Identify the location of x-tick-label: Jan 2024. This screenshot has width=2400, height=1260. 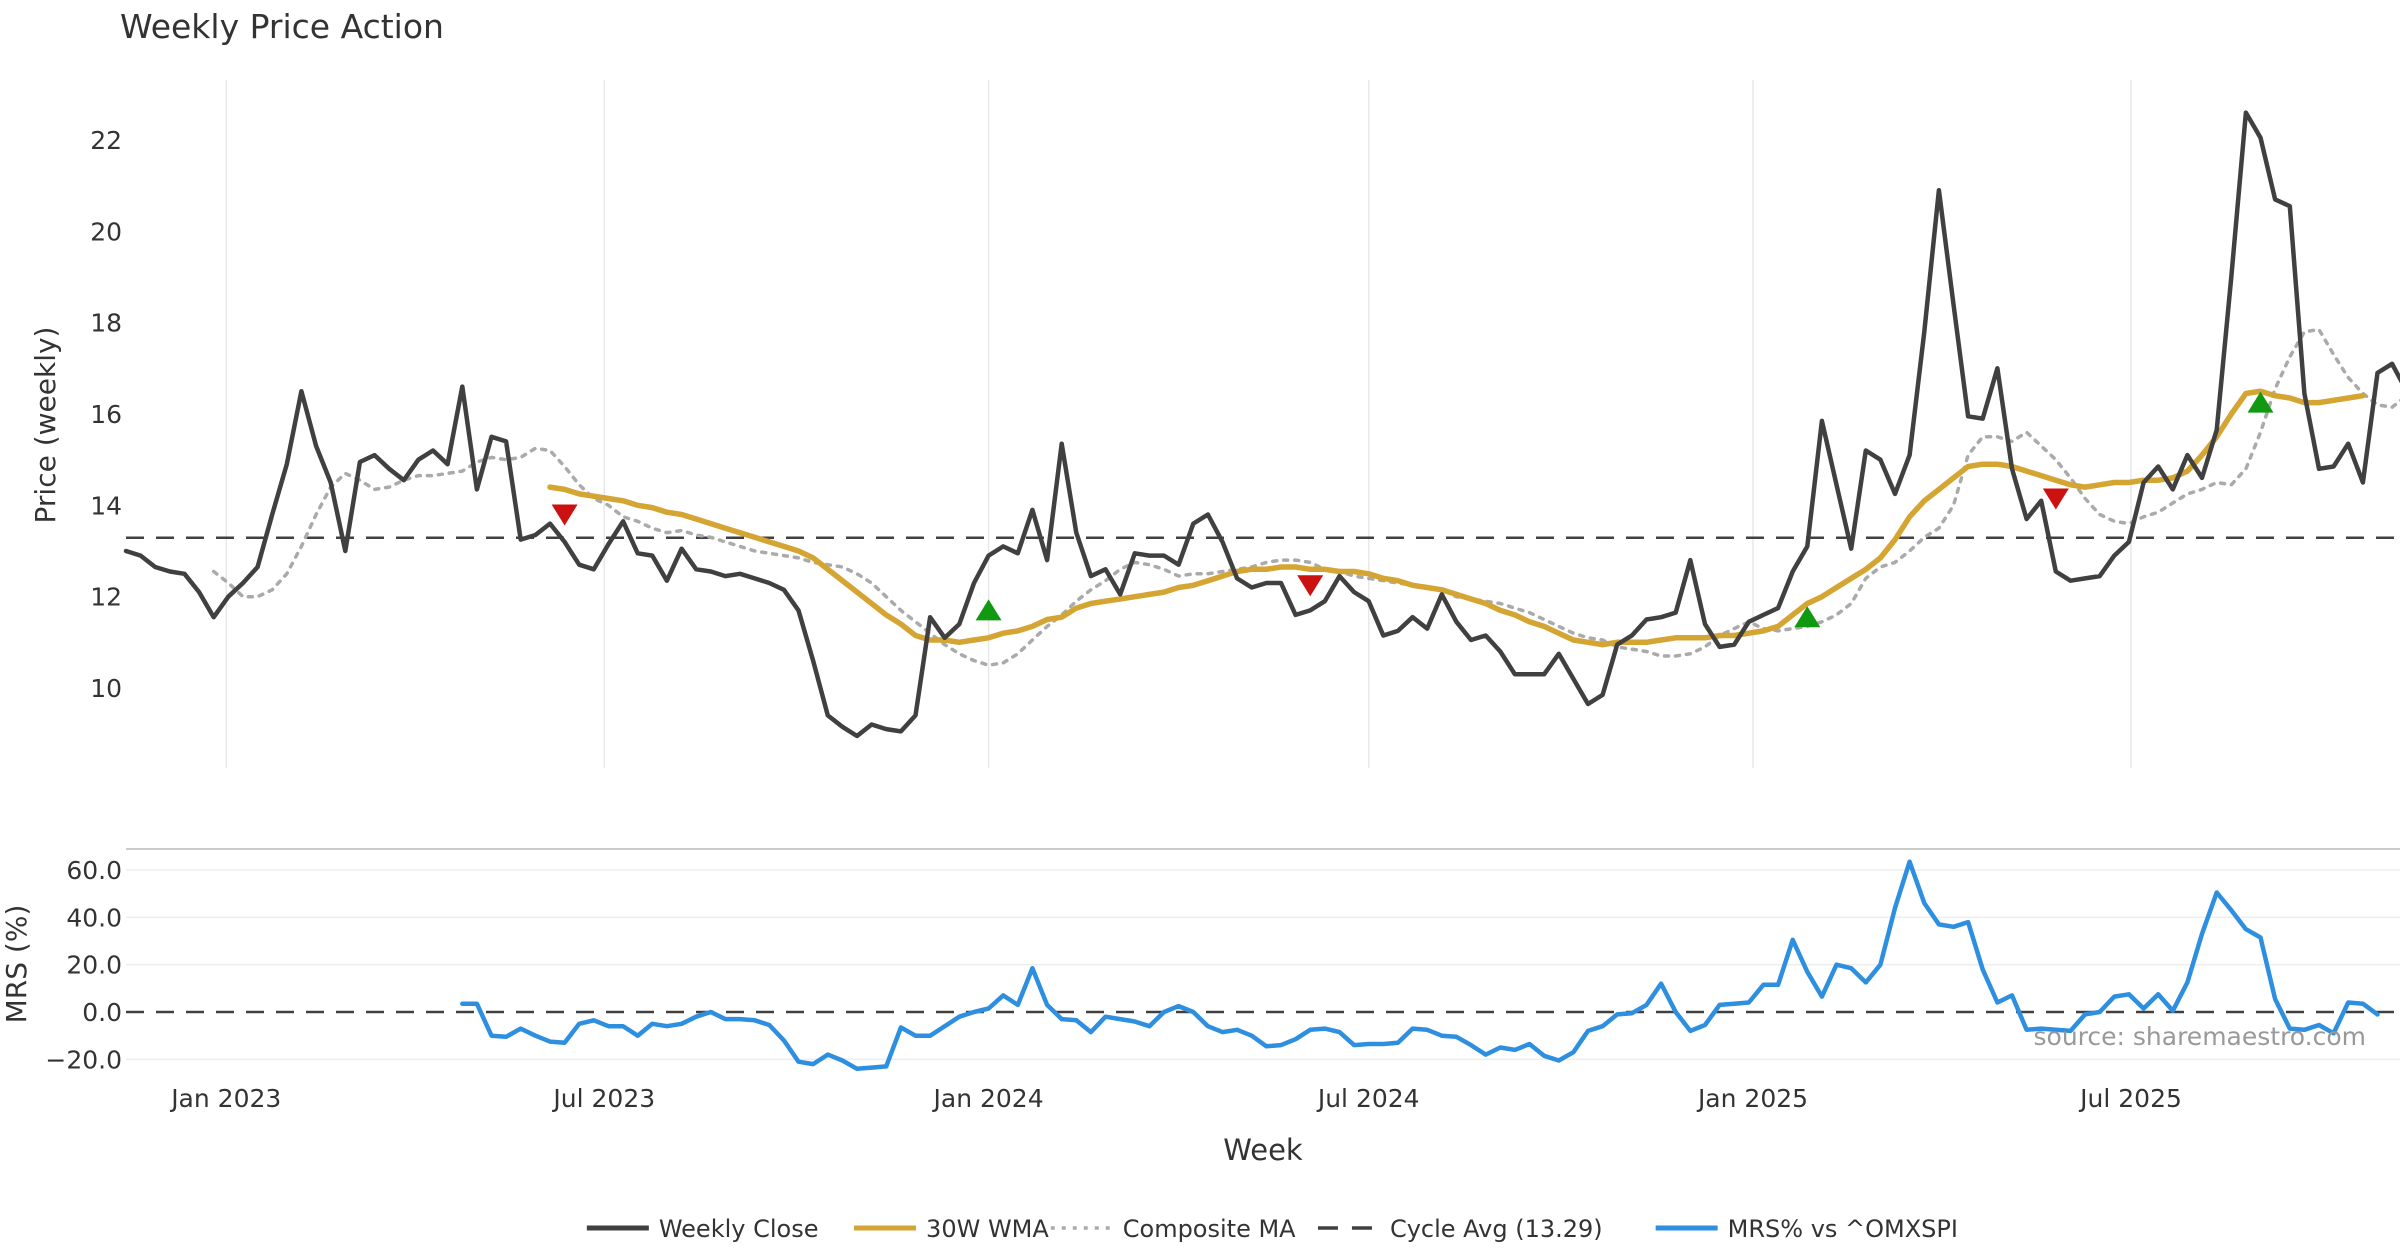
(988, 1098).